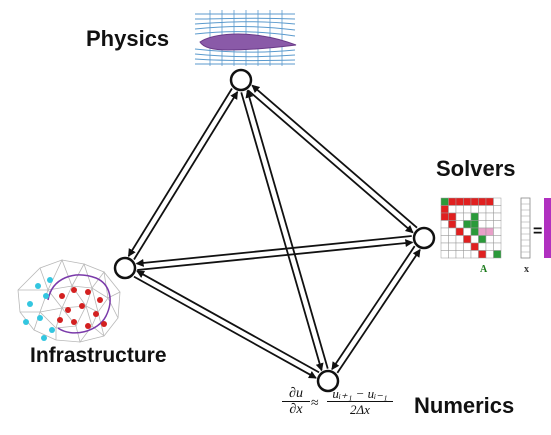  Describe the element at coordinates (373, 308) in the screenshot. I see `edge-solvers-numerics-forward` at that location.